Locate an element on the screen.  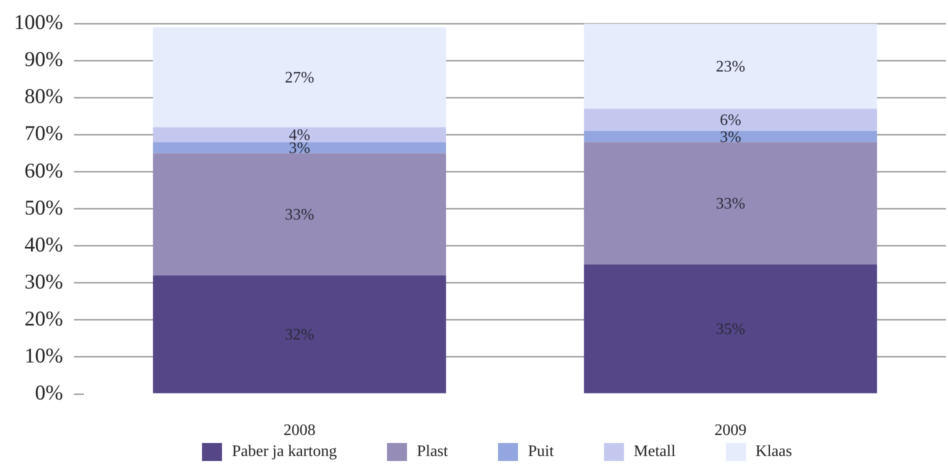
legend-label: Paber ja kartong is located at coordinates (284, 452).